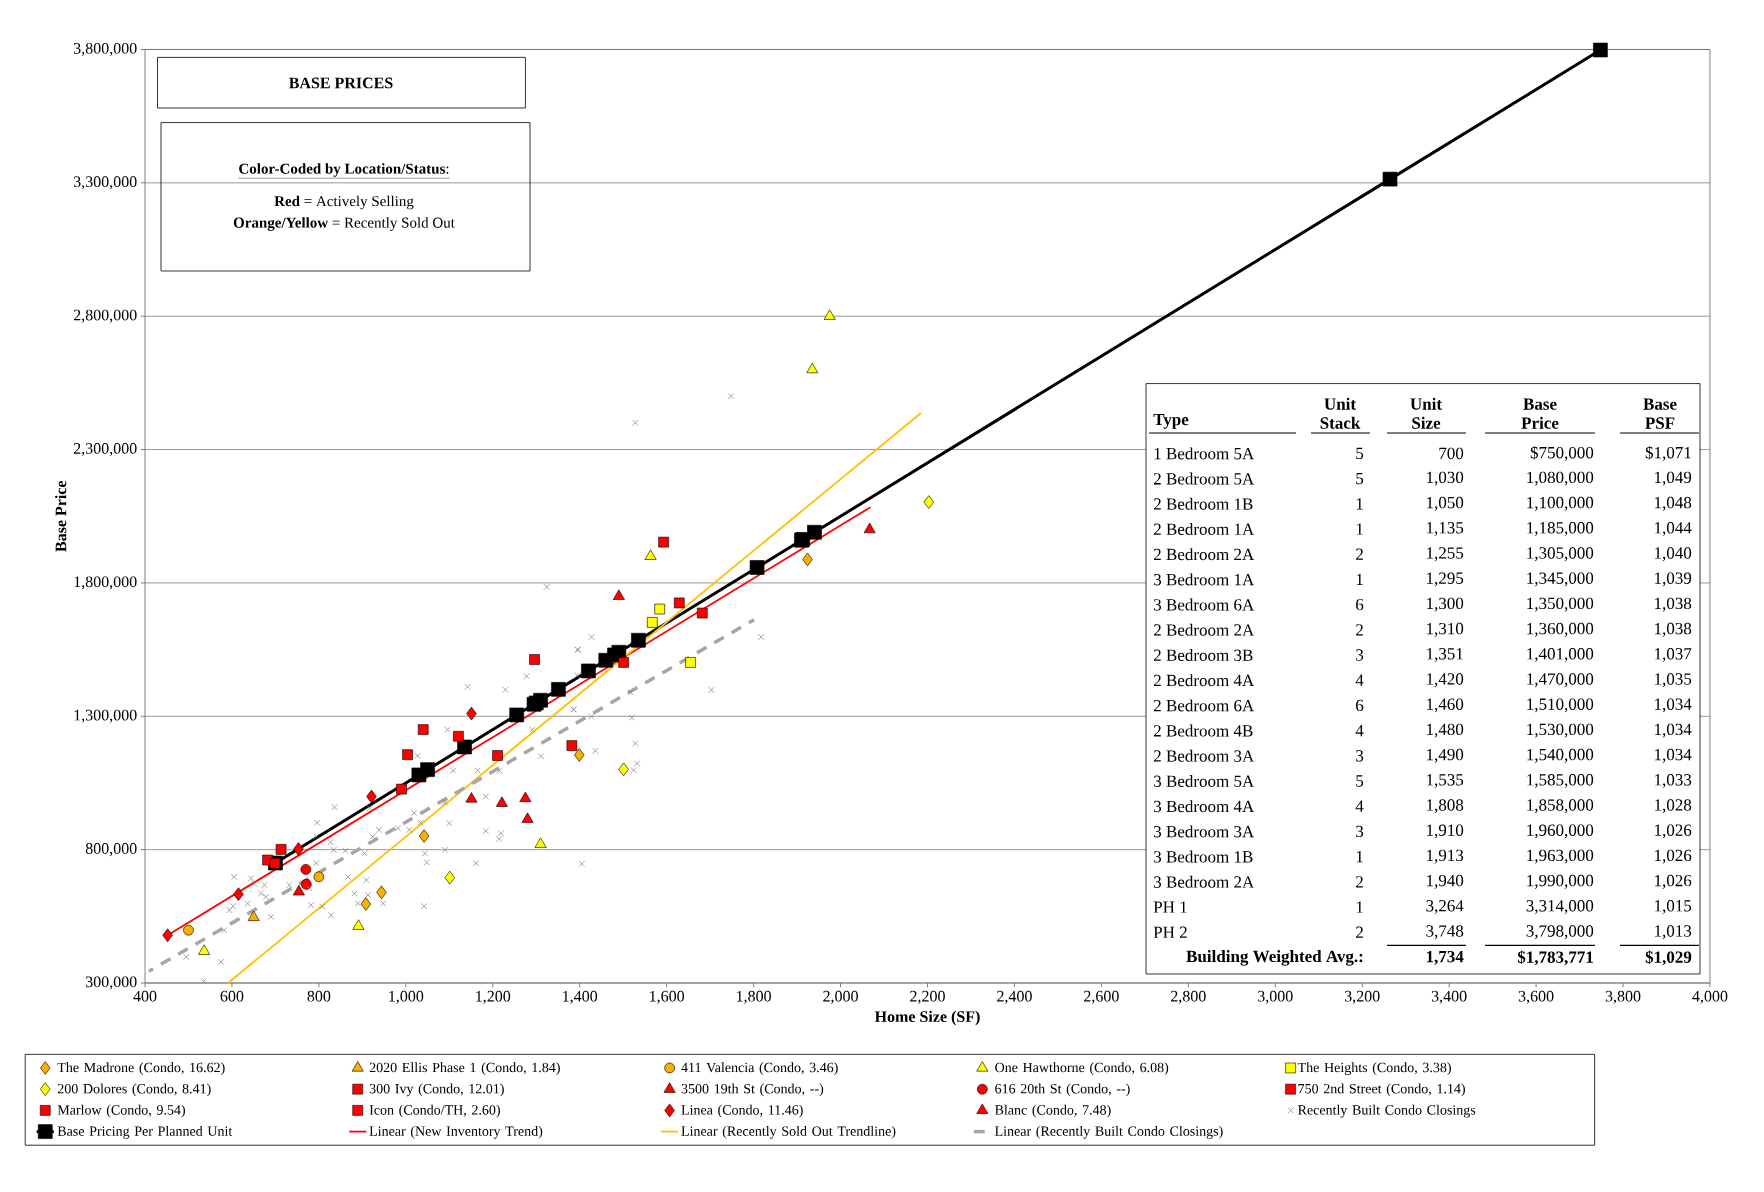 This screenshot has height=1192, width=1764. Describe the element at coordinates (232, 996) in the screenshot. I see `x-tick-label: 600` at that location.